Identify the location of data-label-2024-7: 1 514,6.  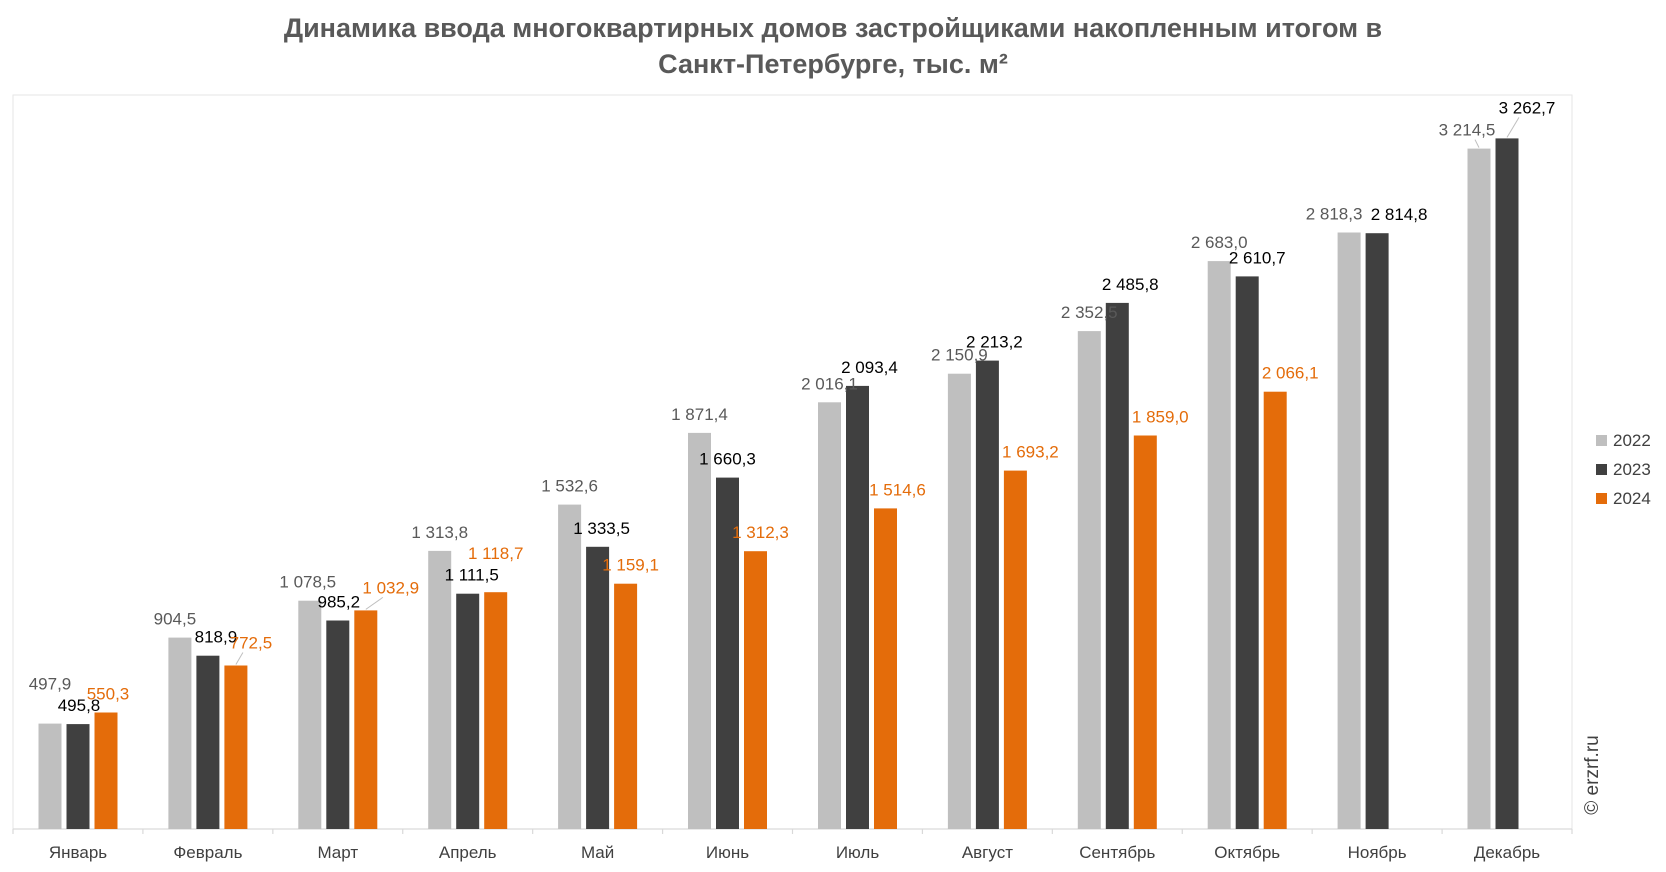
(897, 489).